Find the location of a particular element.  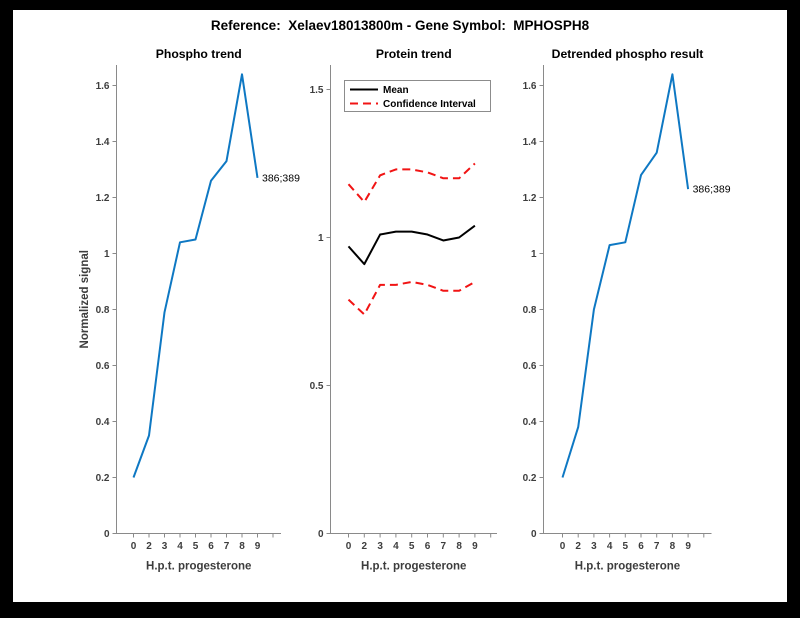

legend-mean-label: Mean is located at coordinates (396, 90).